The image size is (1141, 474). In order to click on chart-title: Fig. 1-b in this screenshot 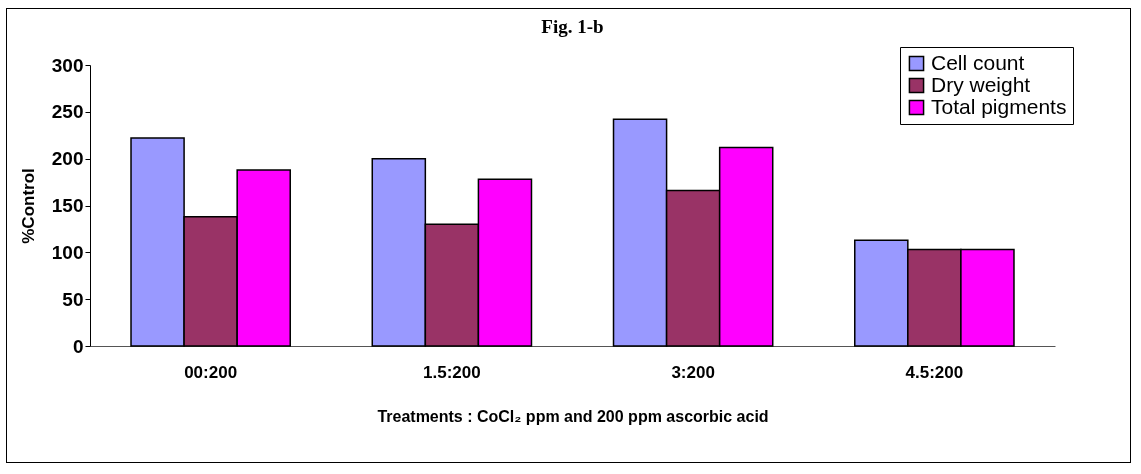, I will do `click(572, 26)`.